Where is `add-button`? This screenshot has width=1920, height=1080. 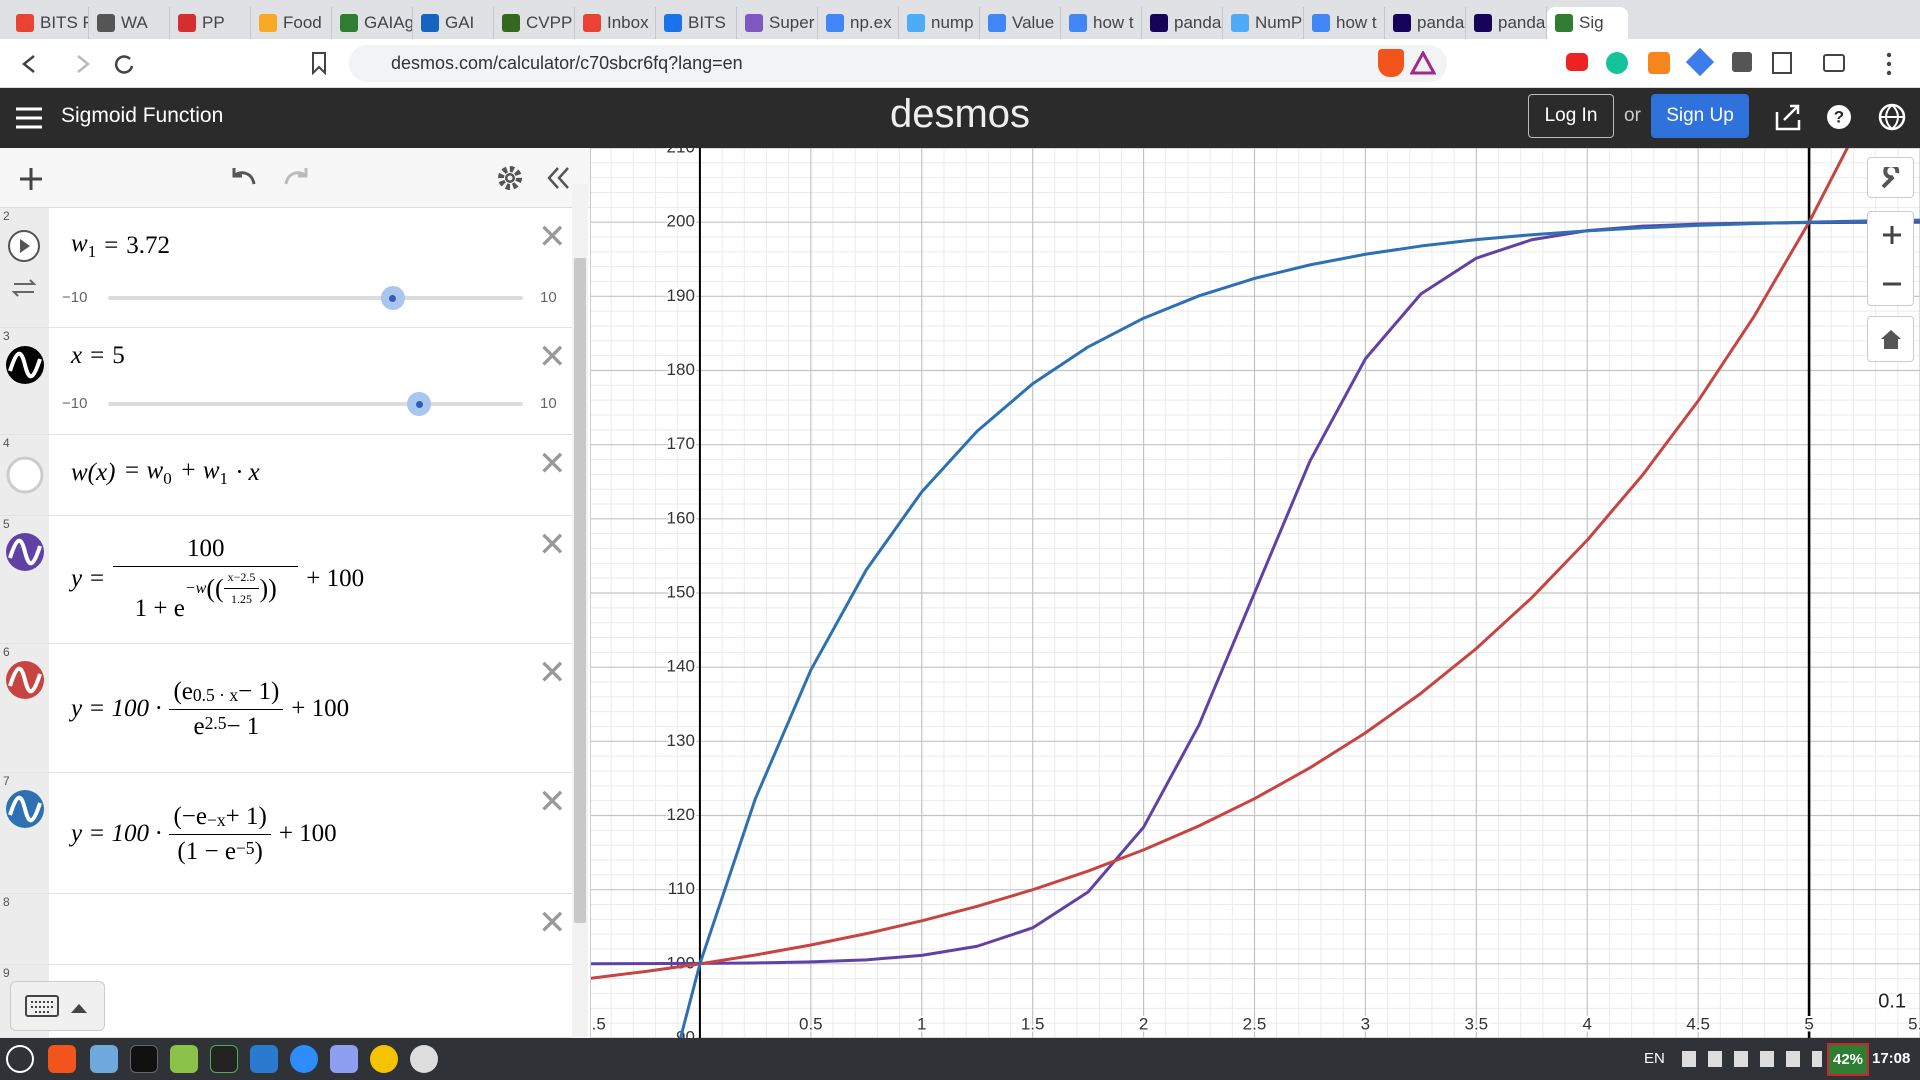
add-button is located at coordinates (31, 179).